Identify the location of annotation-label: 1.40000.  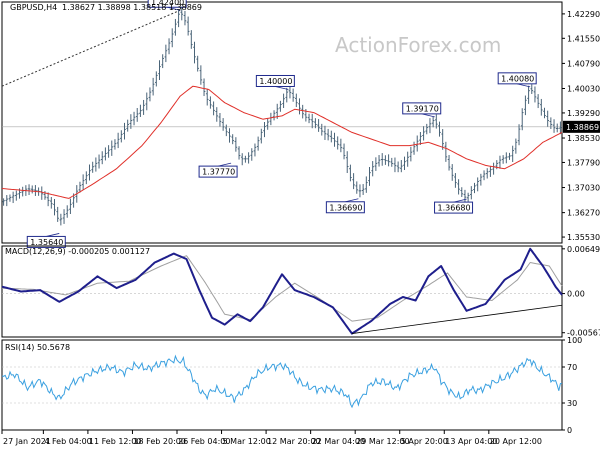
(275, 81).